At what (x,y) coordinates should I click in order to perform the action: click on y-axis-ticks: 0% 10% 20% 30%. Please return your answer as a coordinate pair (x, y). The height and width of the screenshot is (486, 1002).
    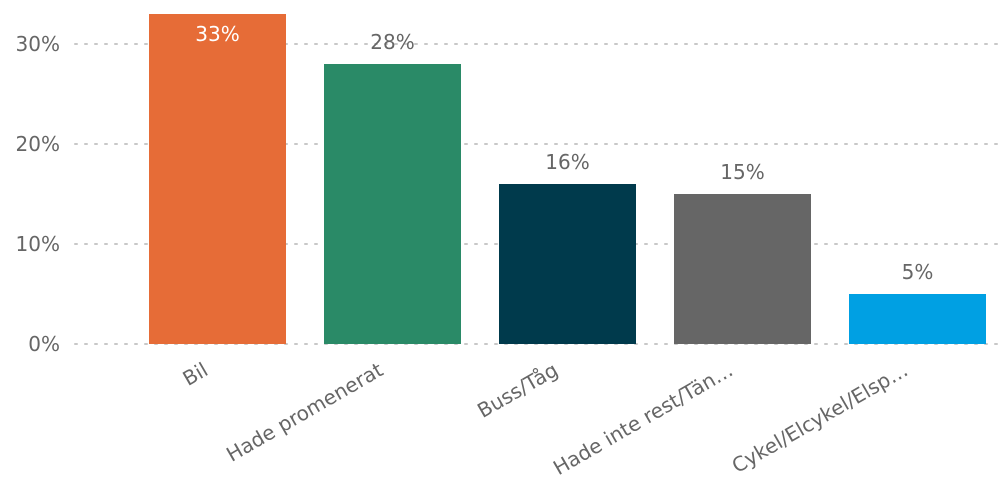
    Looking at the image, I should click on (38, 194).